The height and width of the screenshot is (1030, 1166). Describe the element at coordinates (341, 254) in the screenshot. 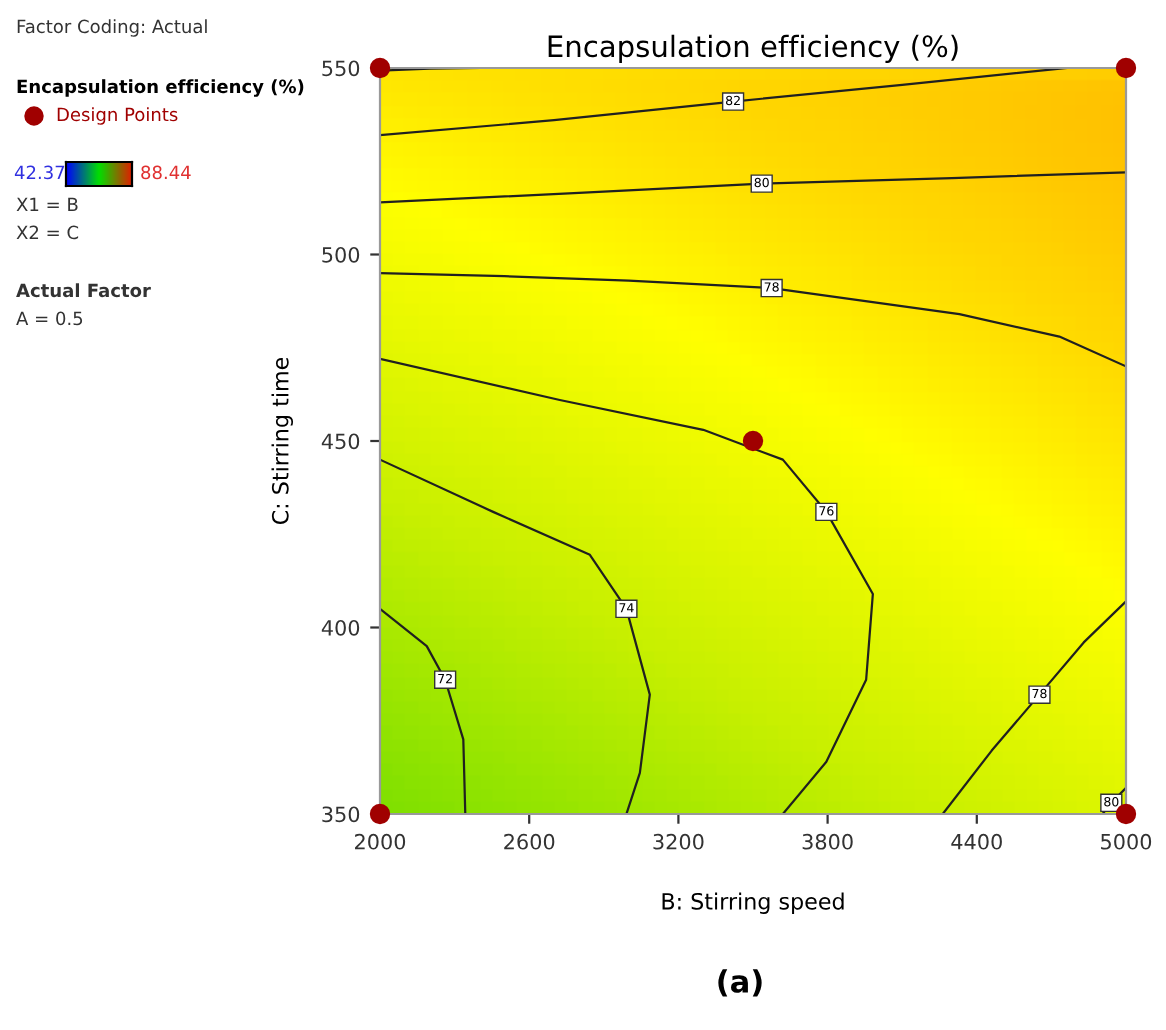

I see `y-tick-label: 500` at that location.